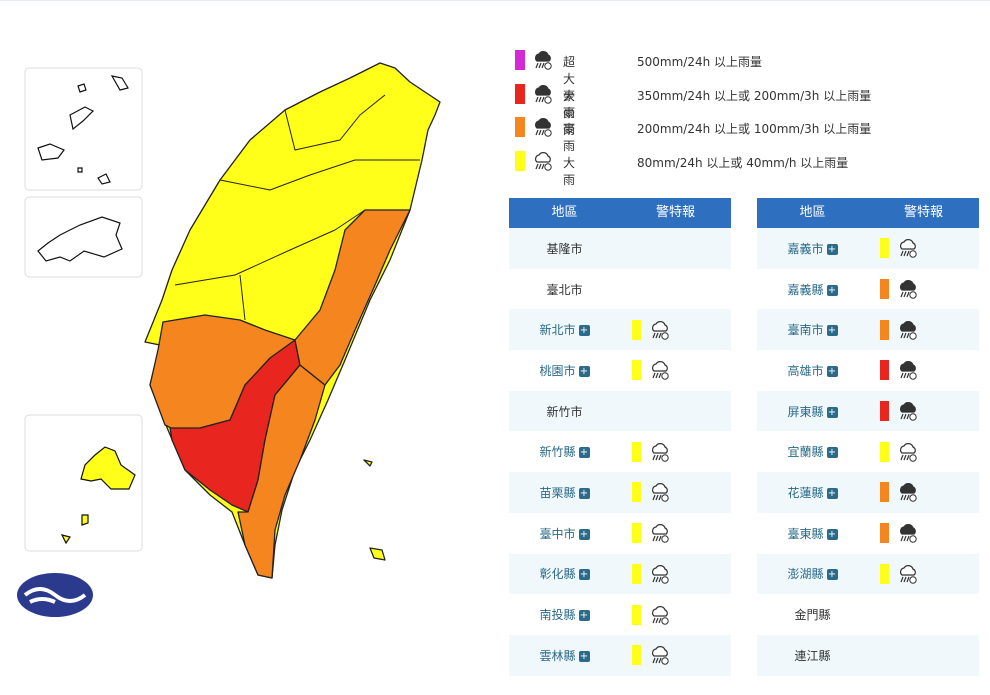  Describe the element at coordinates (812, 615) in the screenshot. I see `region-name: 金門縣` at that location.